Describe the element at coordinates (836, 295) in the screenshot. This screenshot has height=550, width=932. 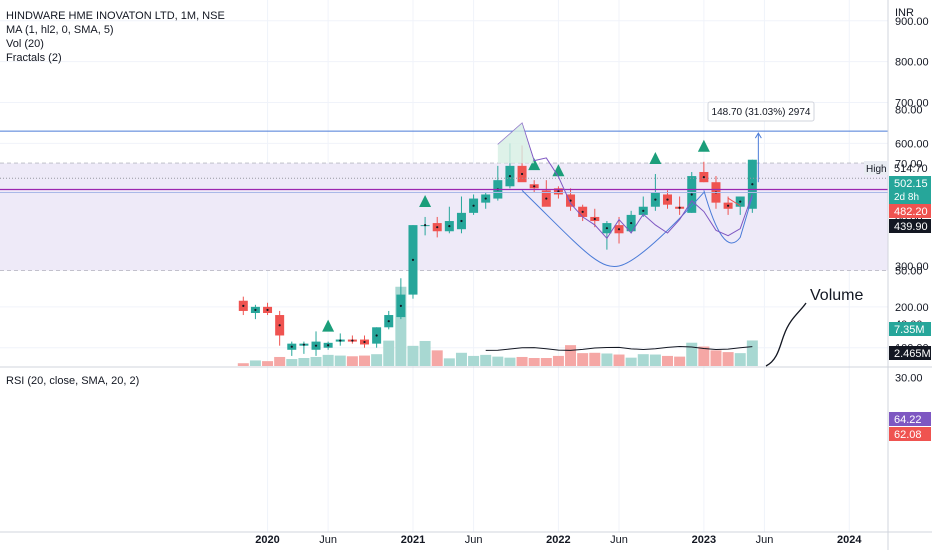
I see `volume-annotation: Volume` at that location.